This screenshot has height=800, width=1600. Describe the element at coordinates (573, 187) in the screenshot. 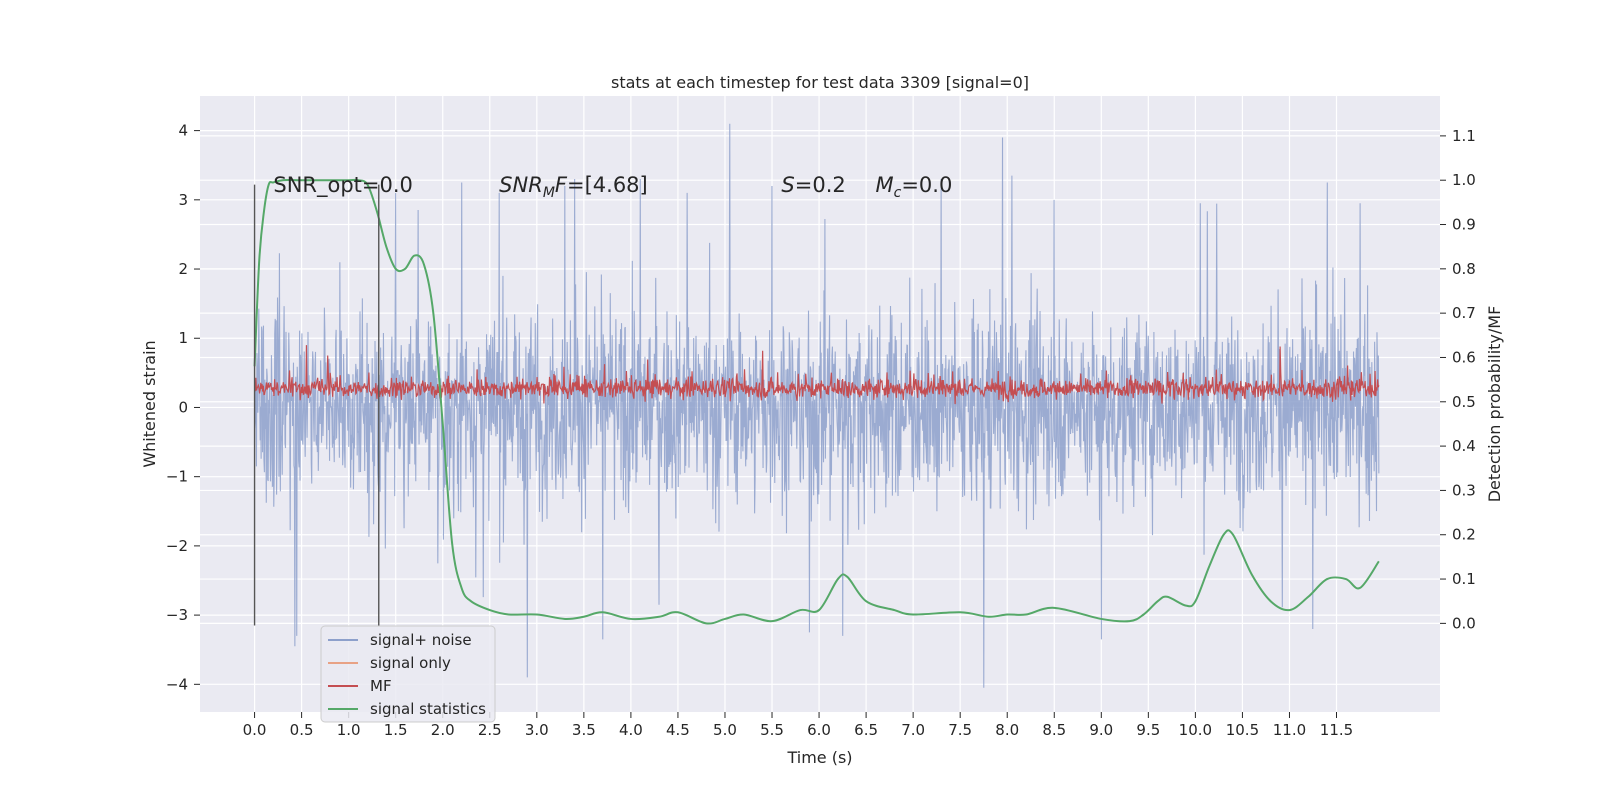

I see `annotation-text: SNRMF=[4.68]` at that location.